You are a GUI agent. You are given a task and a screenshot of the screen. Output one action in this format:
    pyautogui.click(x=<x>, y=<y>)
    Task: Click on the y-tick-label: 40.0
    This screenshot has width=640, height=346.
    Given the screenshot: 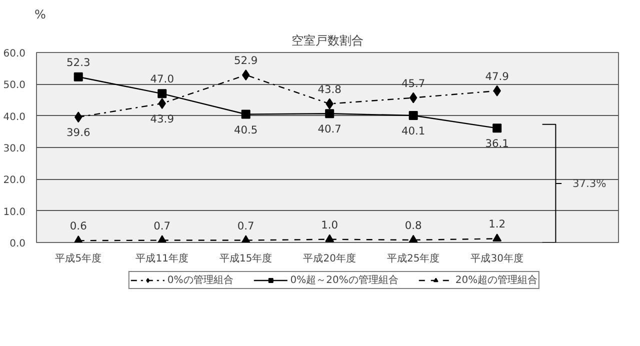 What is the action you would take?
    pyautogui.click(x=14, y=117)
    